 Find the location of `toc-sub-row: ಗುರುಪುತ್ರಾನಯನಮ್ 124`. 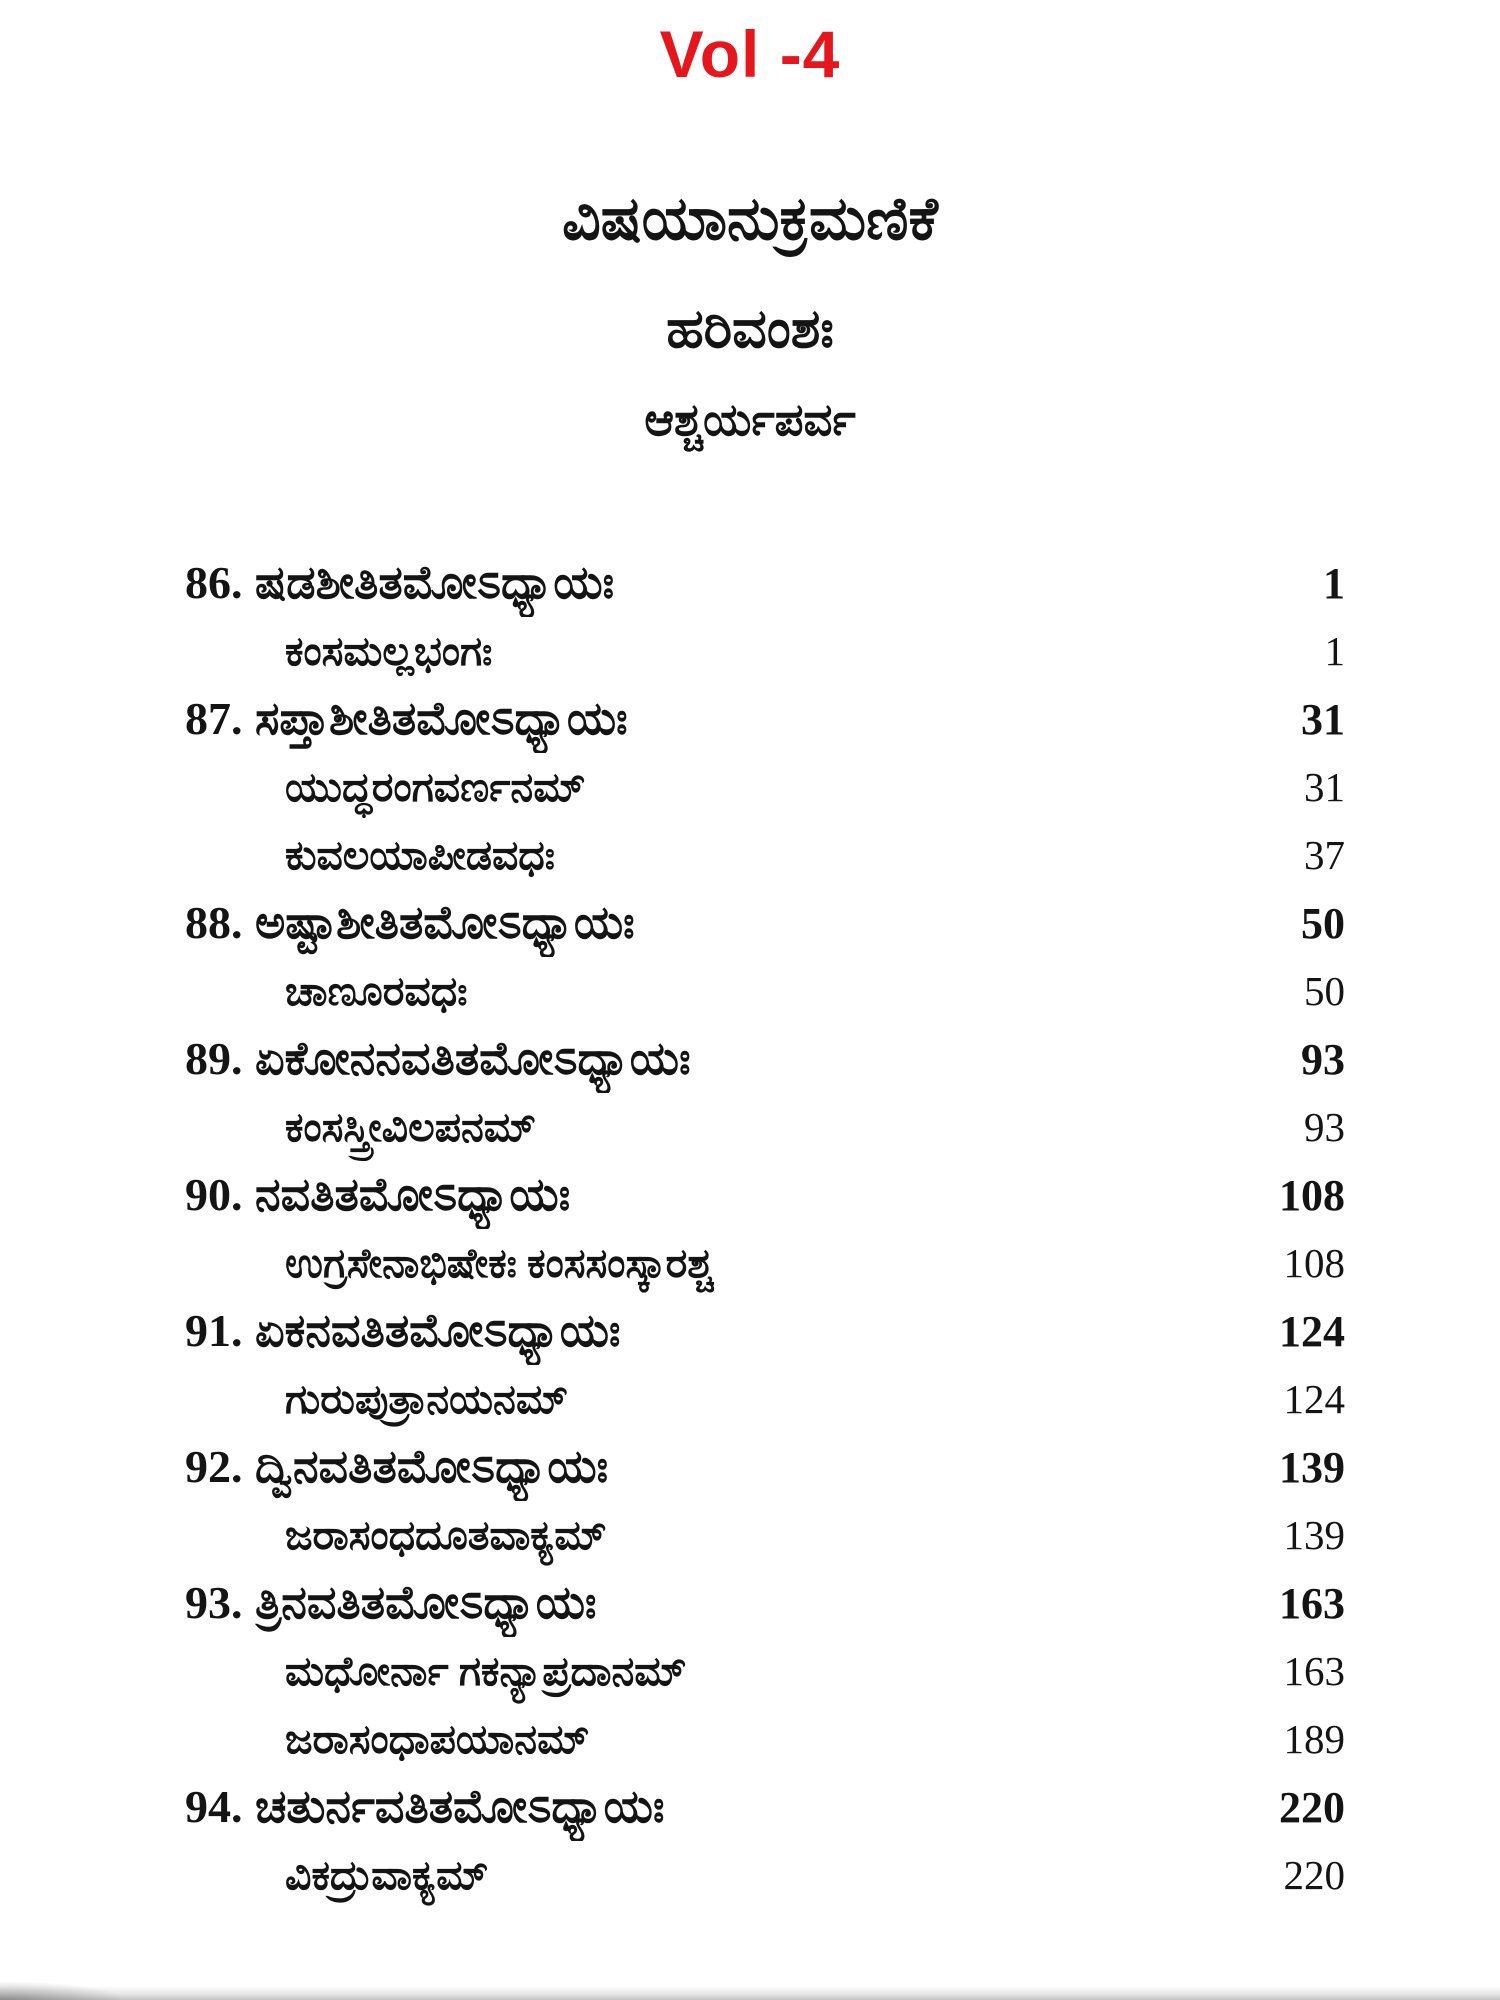

toc-sub-row: ಗುರುಪುತ್ರಾನಯನಮ್ 124 is located at coordinates (765, 1399).